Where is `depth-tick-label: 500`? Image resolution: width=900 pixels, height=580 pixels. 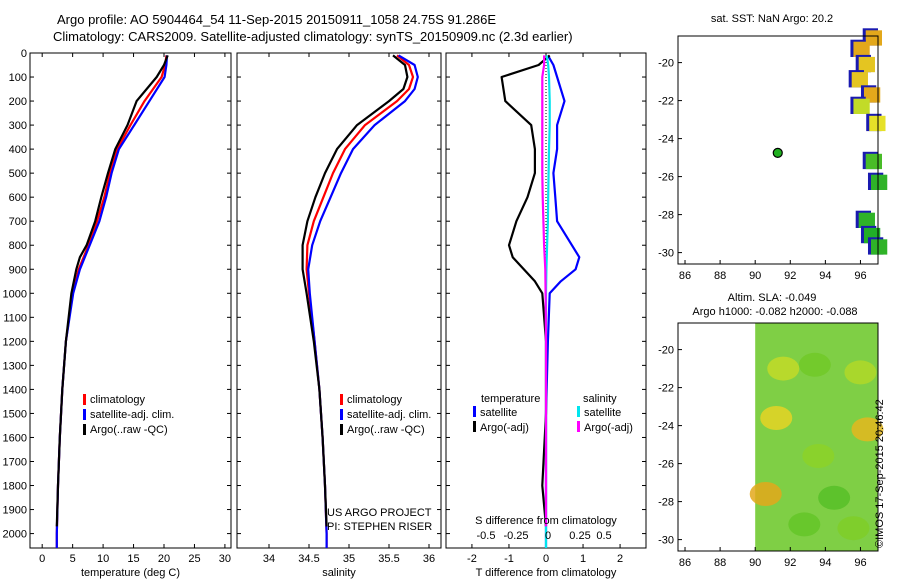 depth-tick-label: 500 is located at coordinates (18, 174).